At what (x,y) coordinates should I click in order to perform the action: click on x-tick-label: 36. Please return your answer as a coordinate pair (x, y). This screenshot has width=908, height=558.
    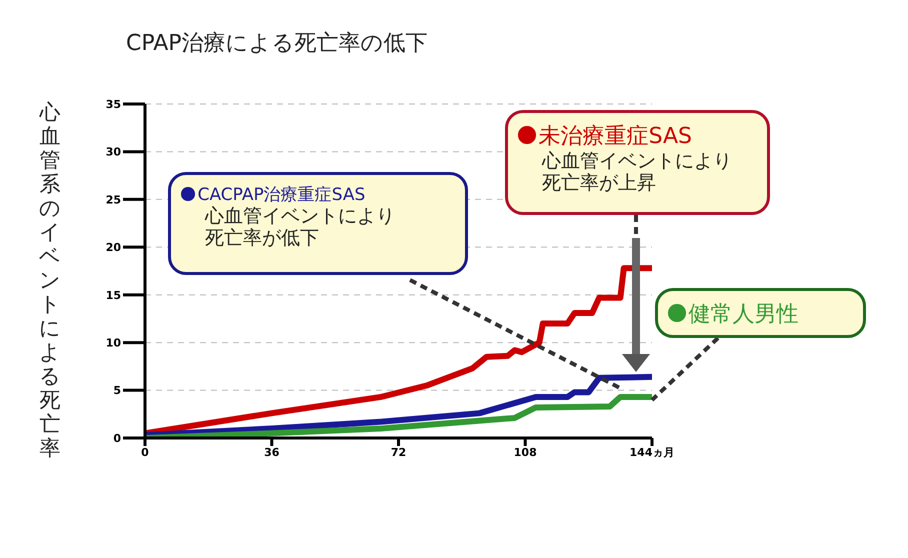
    Looking at the image, I should click on (272, 452).